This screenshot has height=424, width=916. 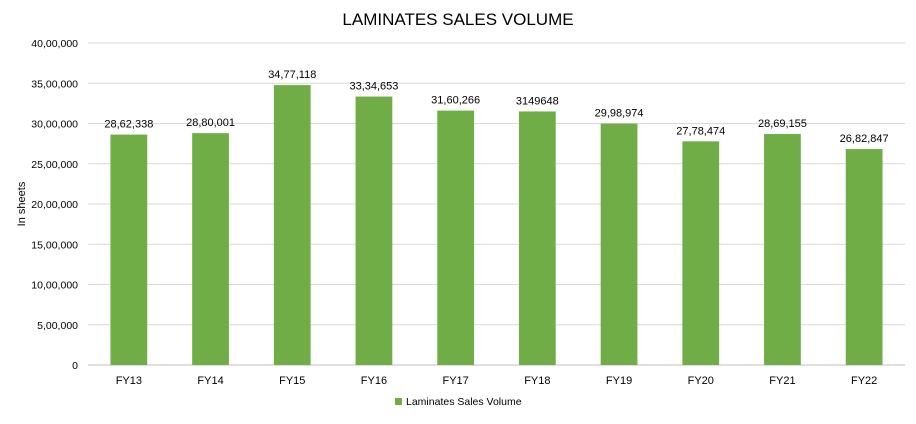 What do you see at coordinates (701, 381) in the screenshot?
I see `x-tick-label-fy20: FY20` at bounding box center [701, 381].